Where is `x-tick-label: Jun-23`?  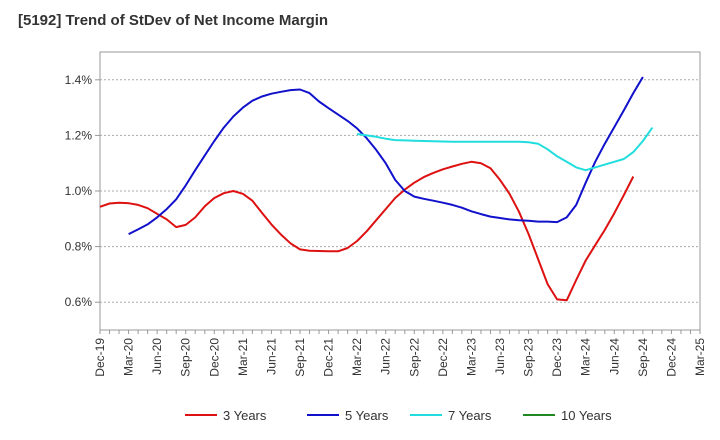
x-tick-label: Jun-23 is located at coordinates (500, 356).